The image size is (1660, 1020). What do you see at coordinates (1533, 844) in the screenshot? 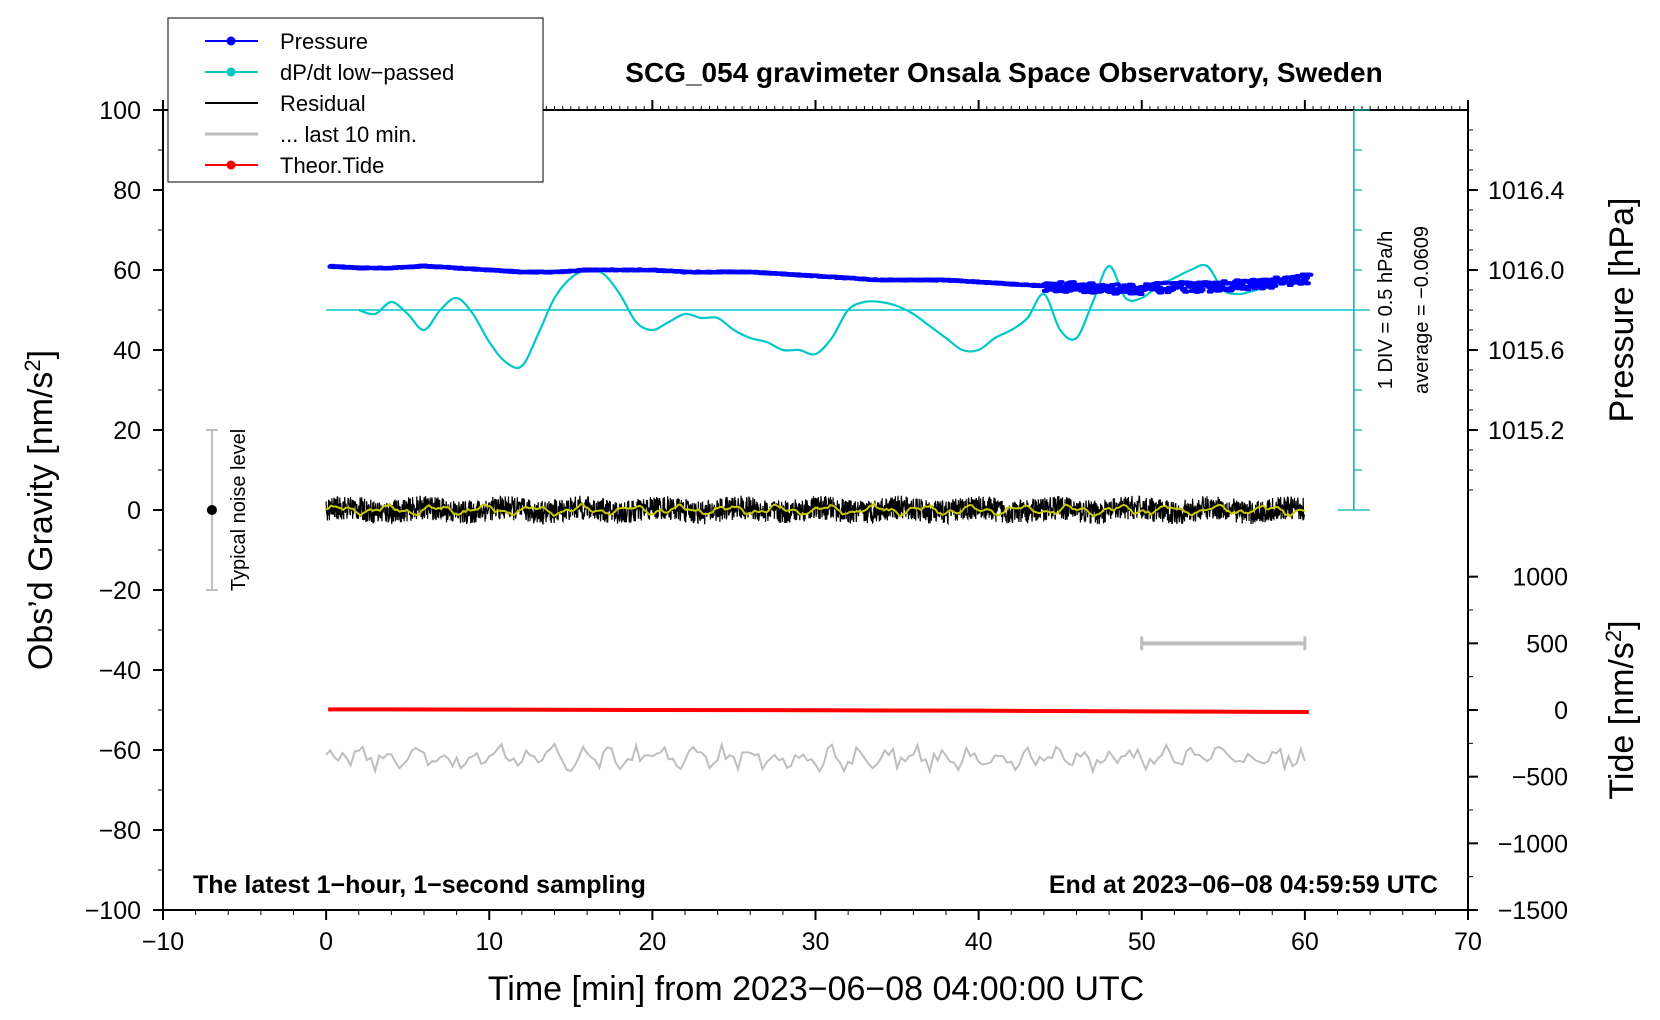
I see `tide-tick-label: −1000` at bounding box center [1533, 844].